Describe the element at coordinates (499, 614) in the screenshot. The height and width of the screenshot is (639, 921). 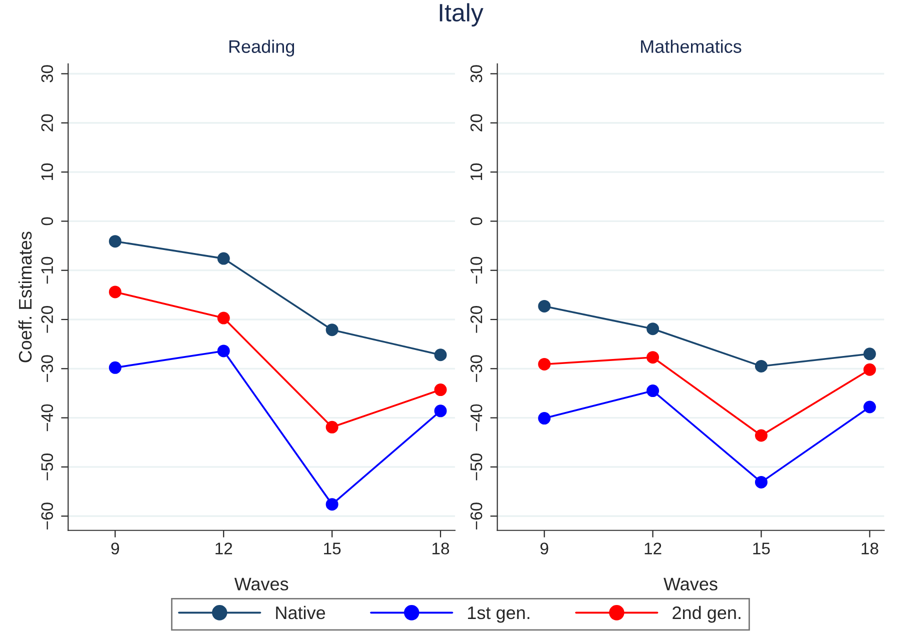
I see `legend-label: 1st gen.` at that location.